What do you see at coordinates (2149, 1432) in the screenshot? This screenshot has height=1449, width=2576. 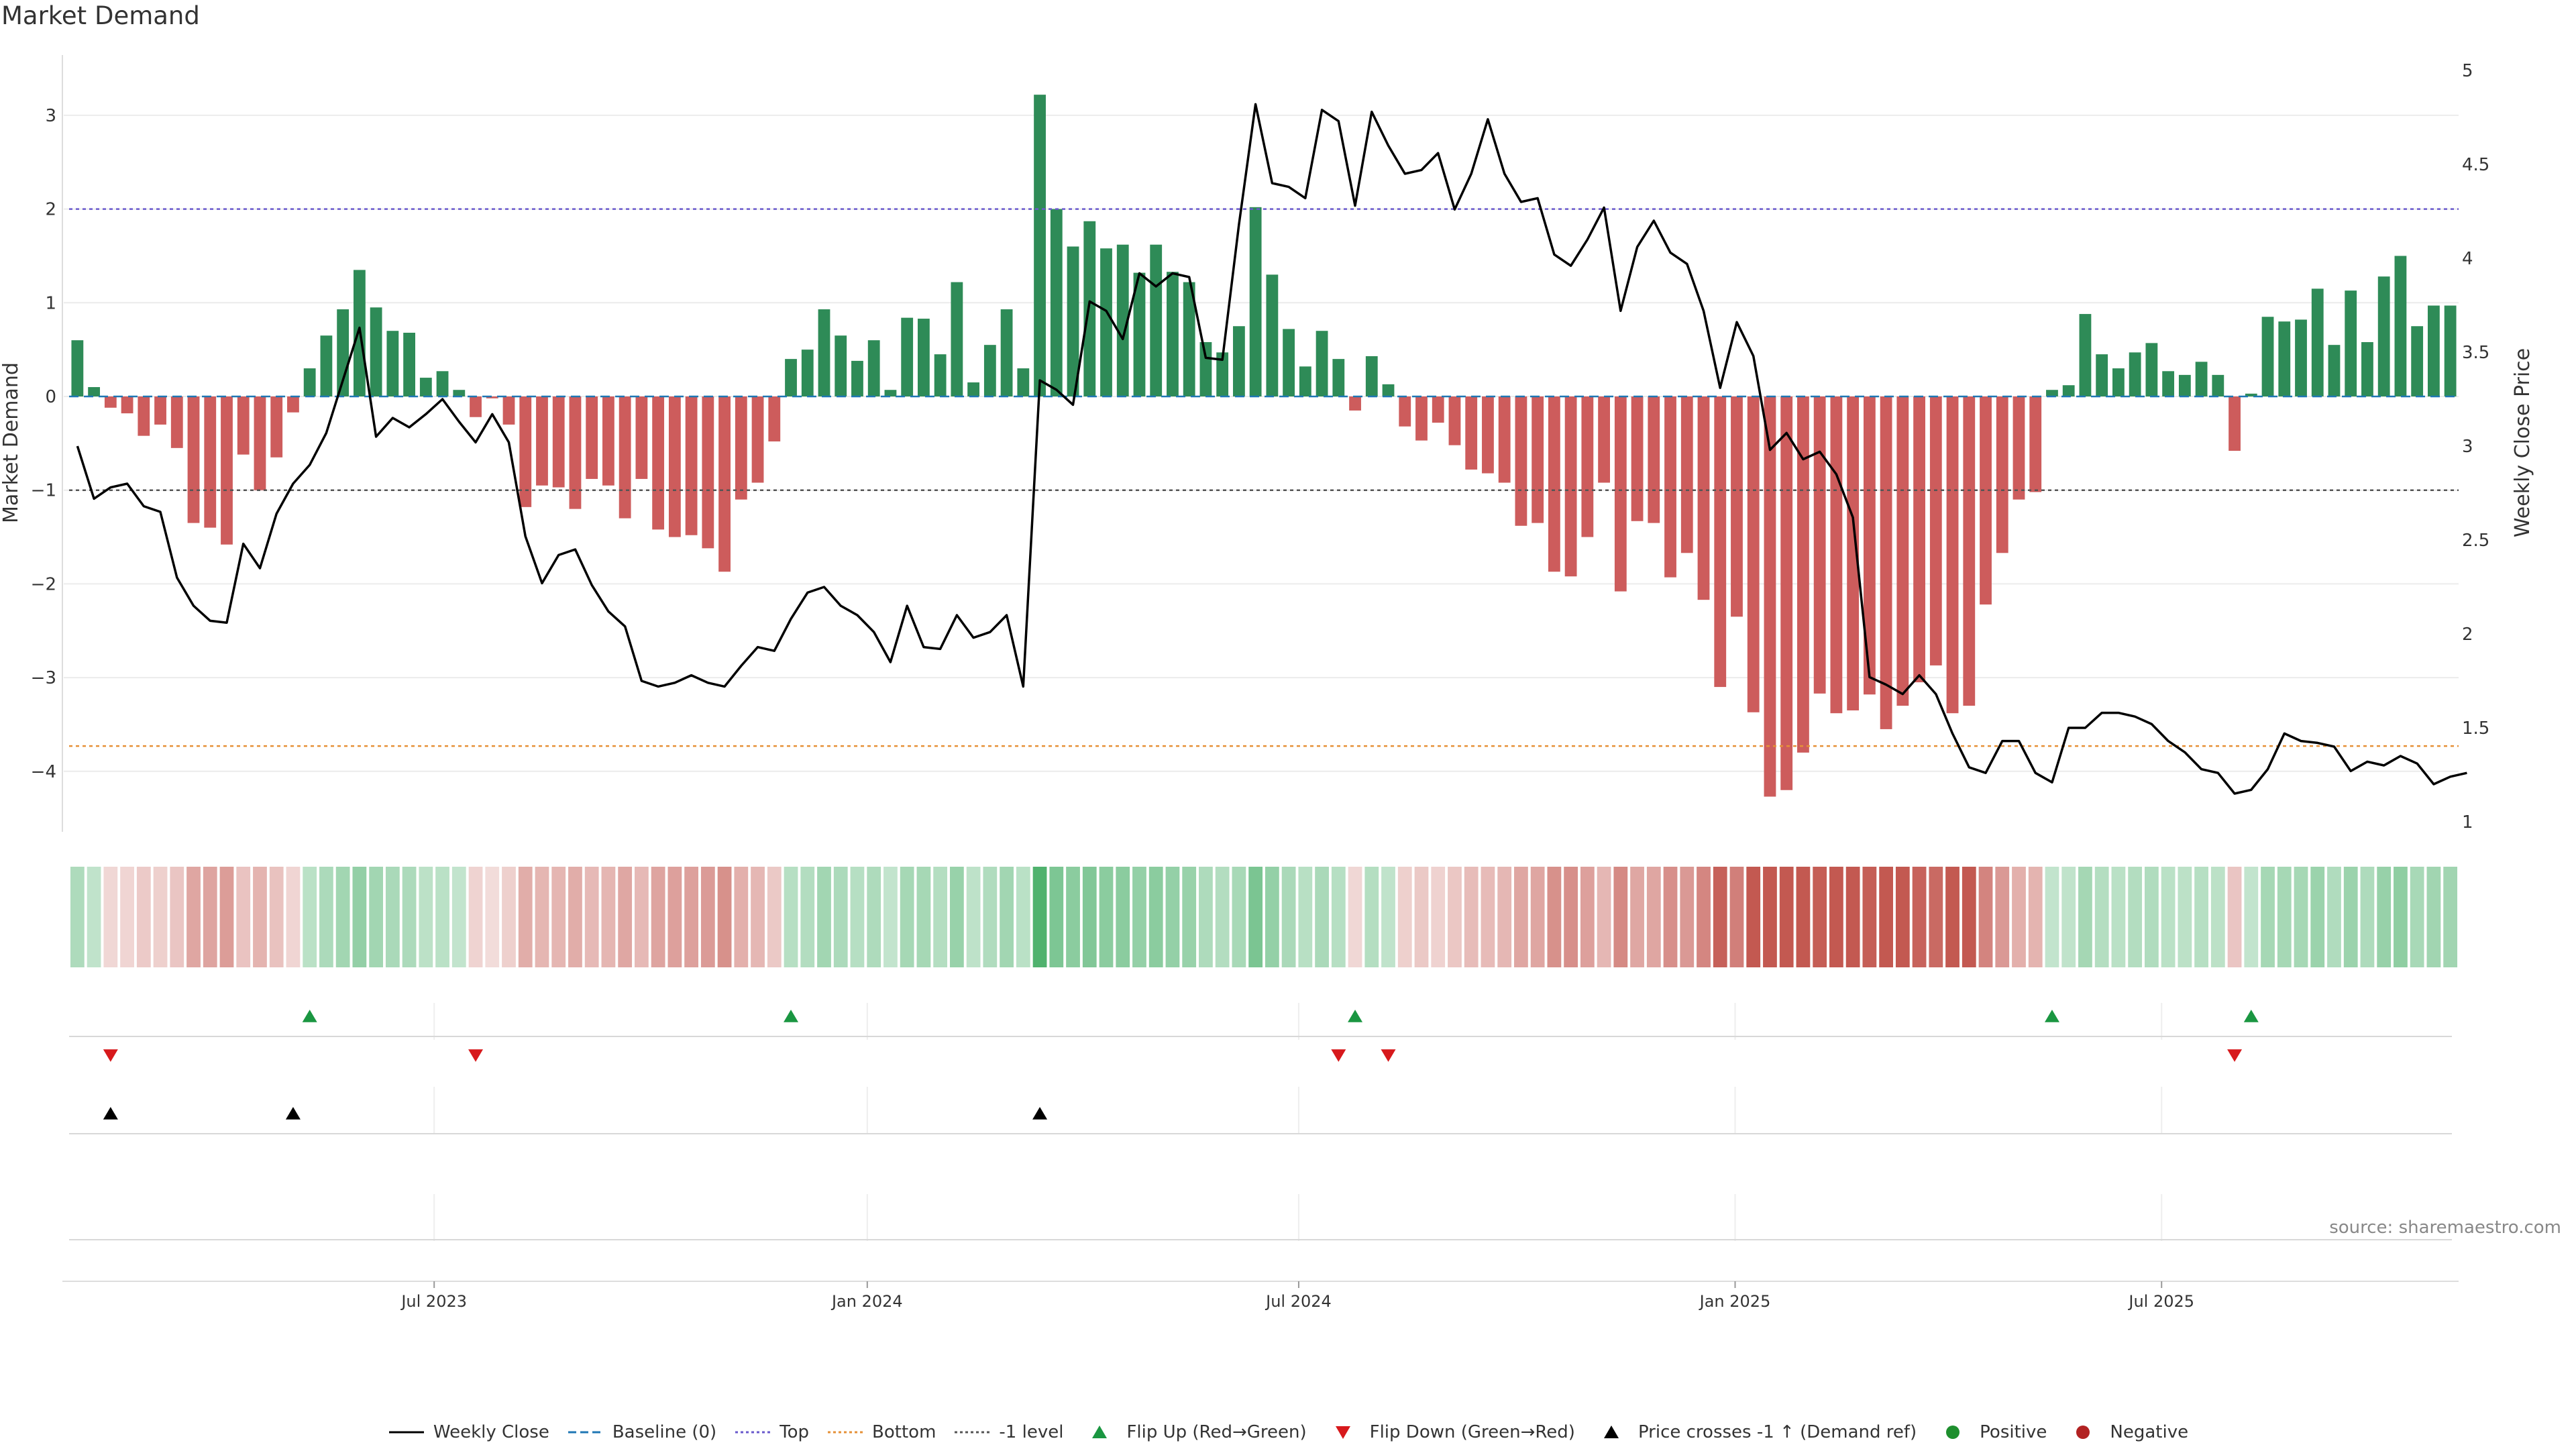 I see `legend-label: Negative` at bounding box center [2149, 1432].